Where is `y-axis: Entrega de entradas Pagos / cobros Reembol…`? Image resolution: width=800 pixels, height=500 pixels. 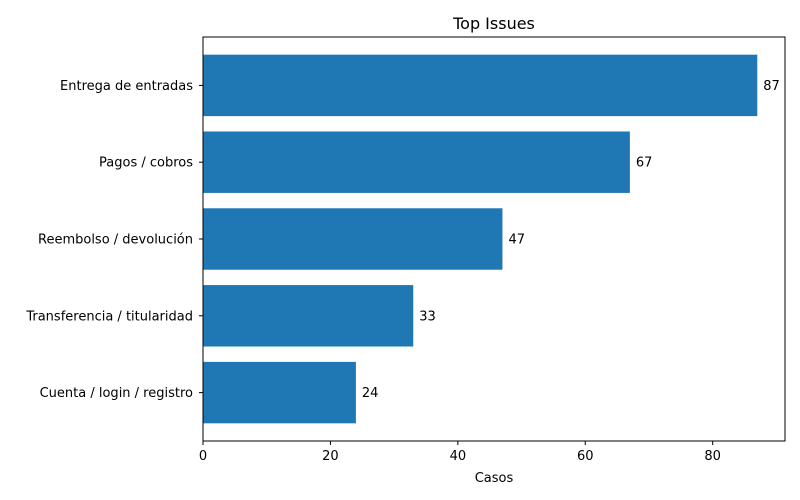
y-axis: Entrega de entradas Pagos / cobros Reembol… is located at coordinates (114, 240).